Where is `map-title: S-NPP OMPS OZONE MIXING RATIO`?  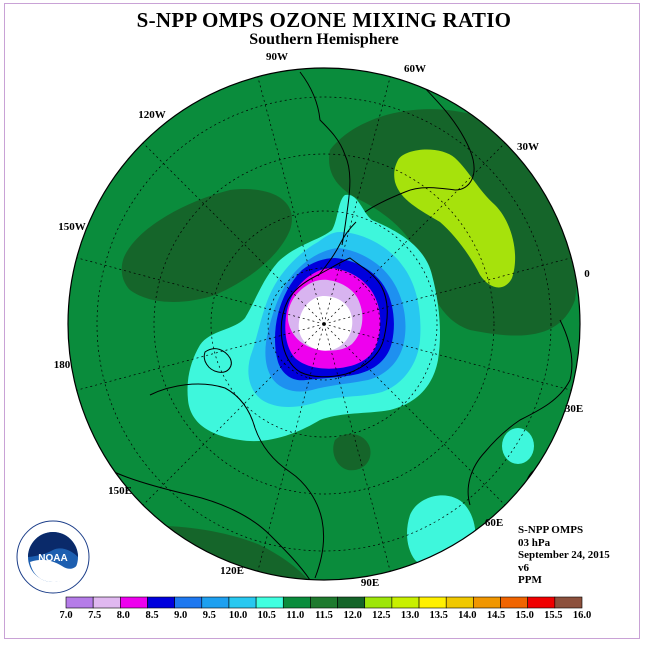 map-title: S-NPP OMPS OZONE MIXING RATIO is located at coordinates (324, 20).